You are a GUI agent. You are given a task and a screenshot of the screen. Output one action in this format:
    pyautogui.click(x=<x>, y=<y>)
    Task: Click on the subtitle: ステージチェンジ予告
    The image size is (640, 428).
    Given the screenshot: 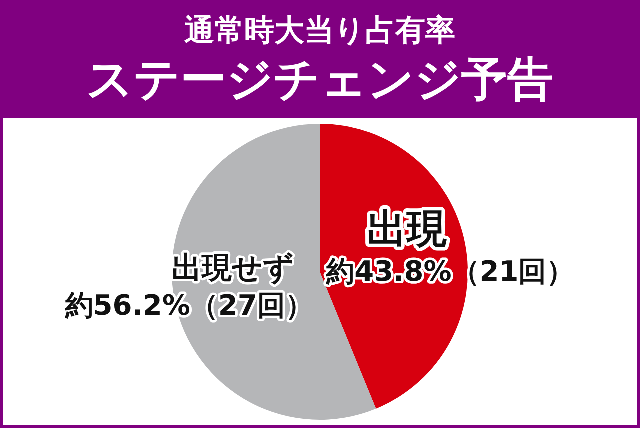 What is the action you would take?
    pyautogui.click(x=320, y=79)
    